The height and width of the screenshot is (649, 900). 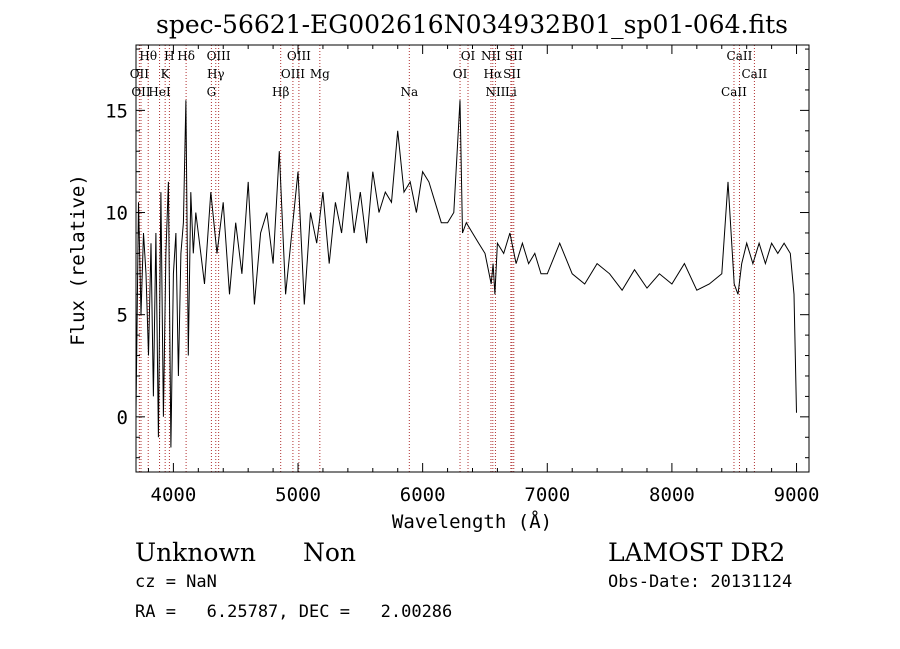 What do you see at coordinates (797, 495) in the screenshot?
I see `x-tick-label: 9000` at bounding box center [797, 495].